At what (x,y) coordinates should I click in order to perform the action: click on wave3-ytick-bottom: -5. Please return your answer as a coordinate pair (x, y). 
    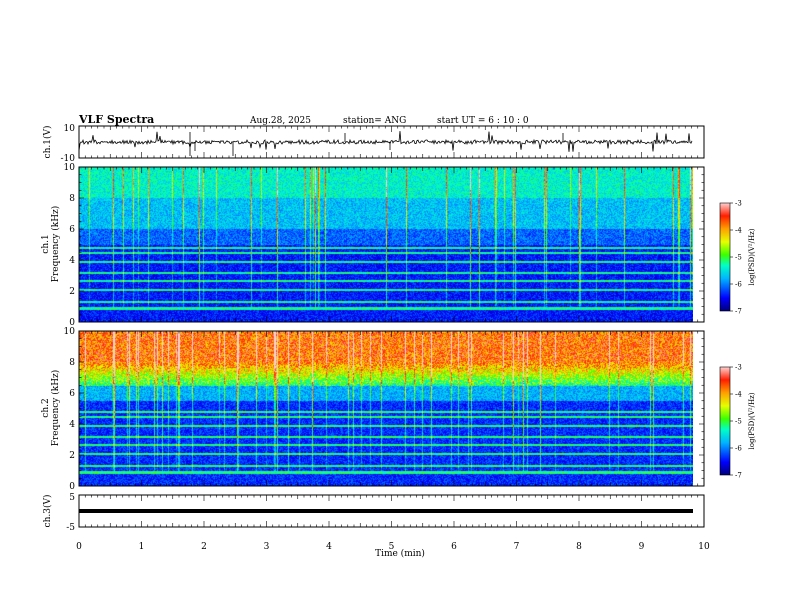
    Looking at the image, I should click on (70, 528).